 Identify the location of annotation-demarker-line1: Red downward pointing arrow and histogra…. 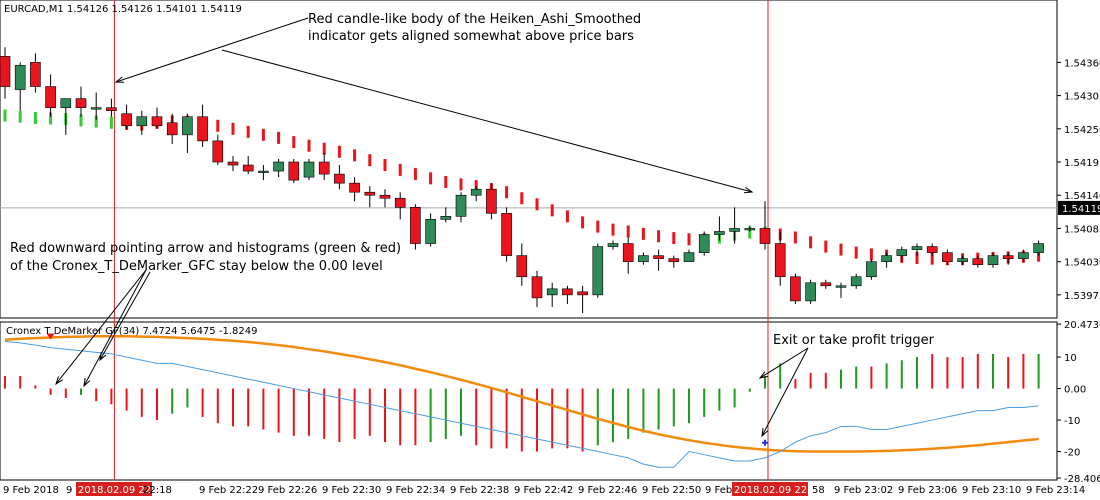
(205, 248).